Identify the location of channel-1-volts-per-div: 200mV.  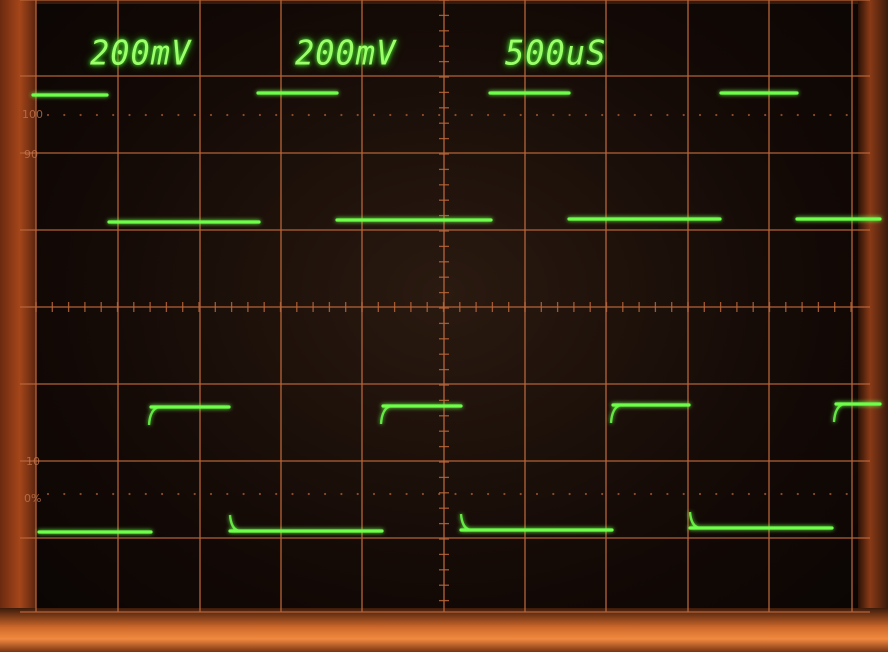
(141, 53).